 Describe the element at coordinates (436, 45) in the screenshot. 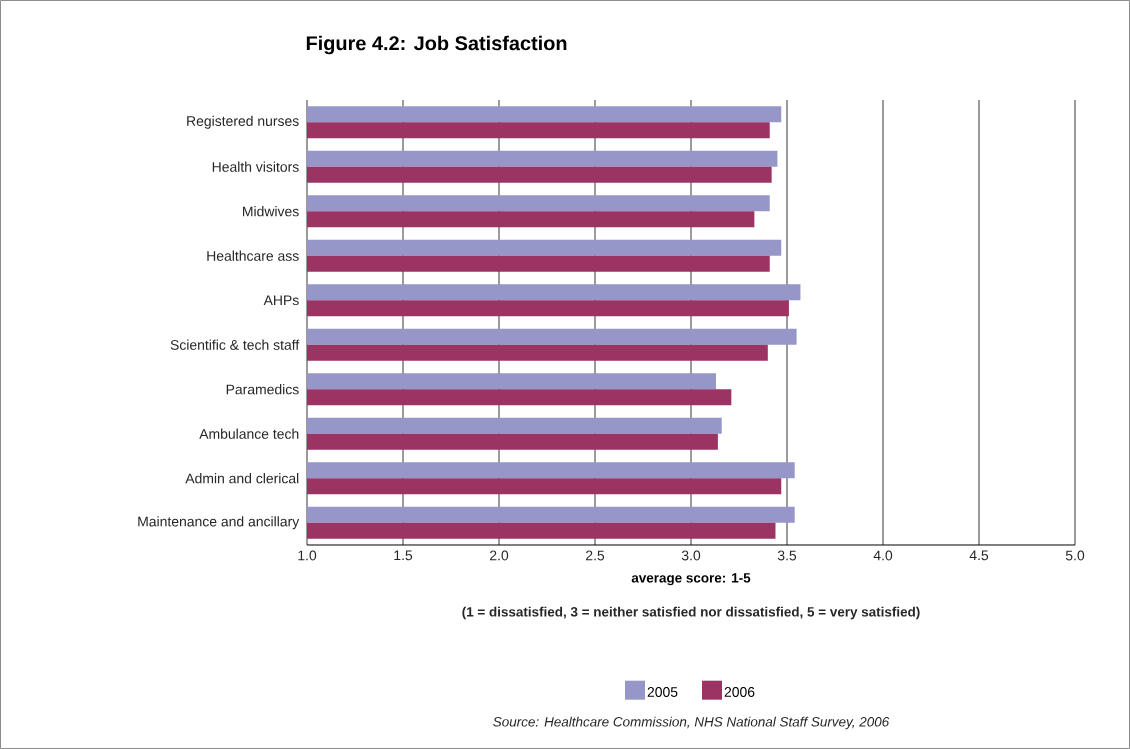

I see `chart-title: Figure 4.2: Job Satisfaction` at that location.